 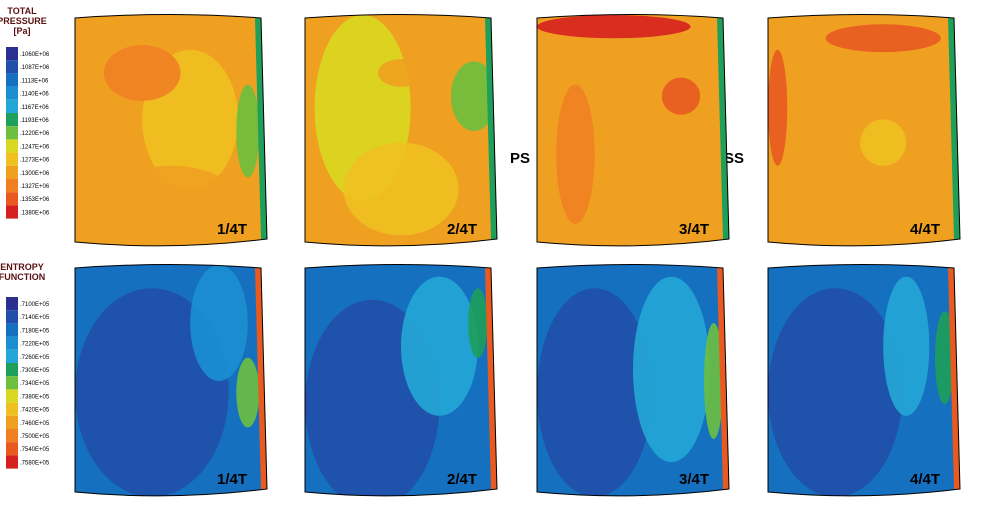 I want to click on legend-label: .1193E+06, so click(x=34, y=121).